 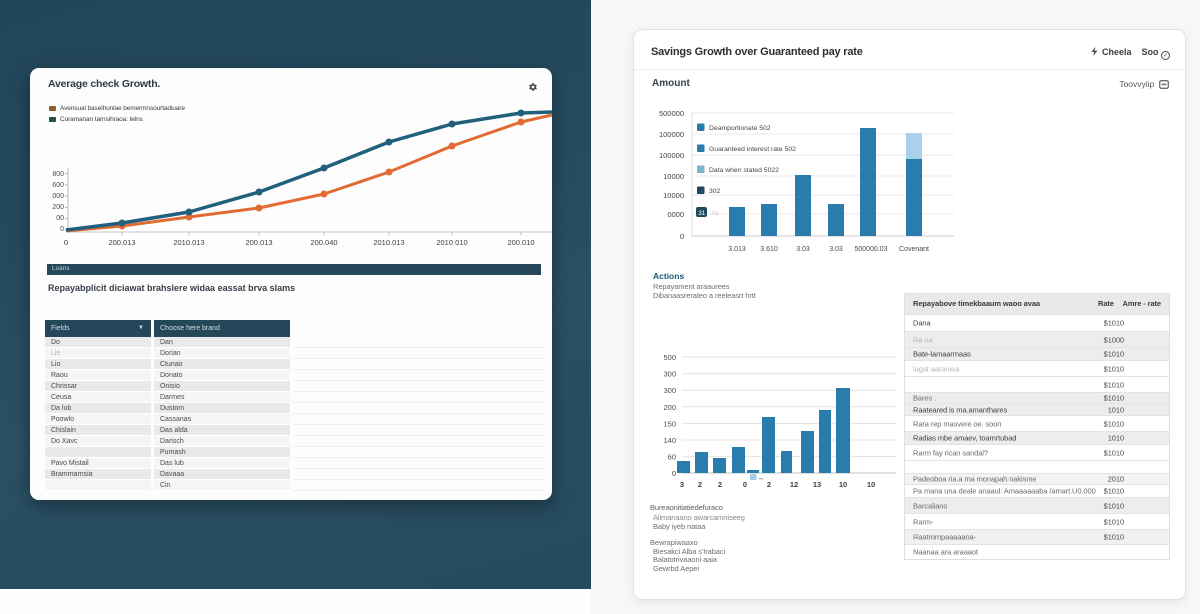 I want to click on svg-text: 500, so click(x=669, y=357).